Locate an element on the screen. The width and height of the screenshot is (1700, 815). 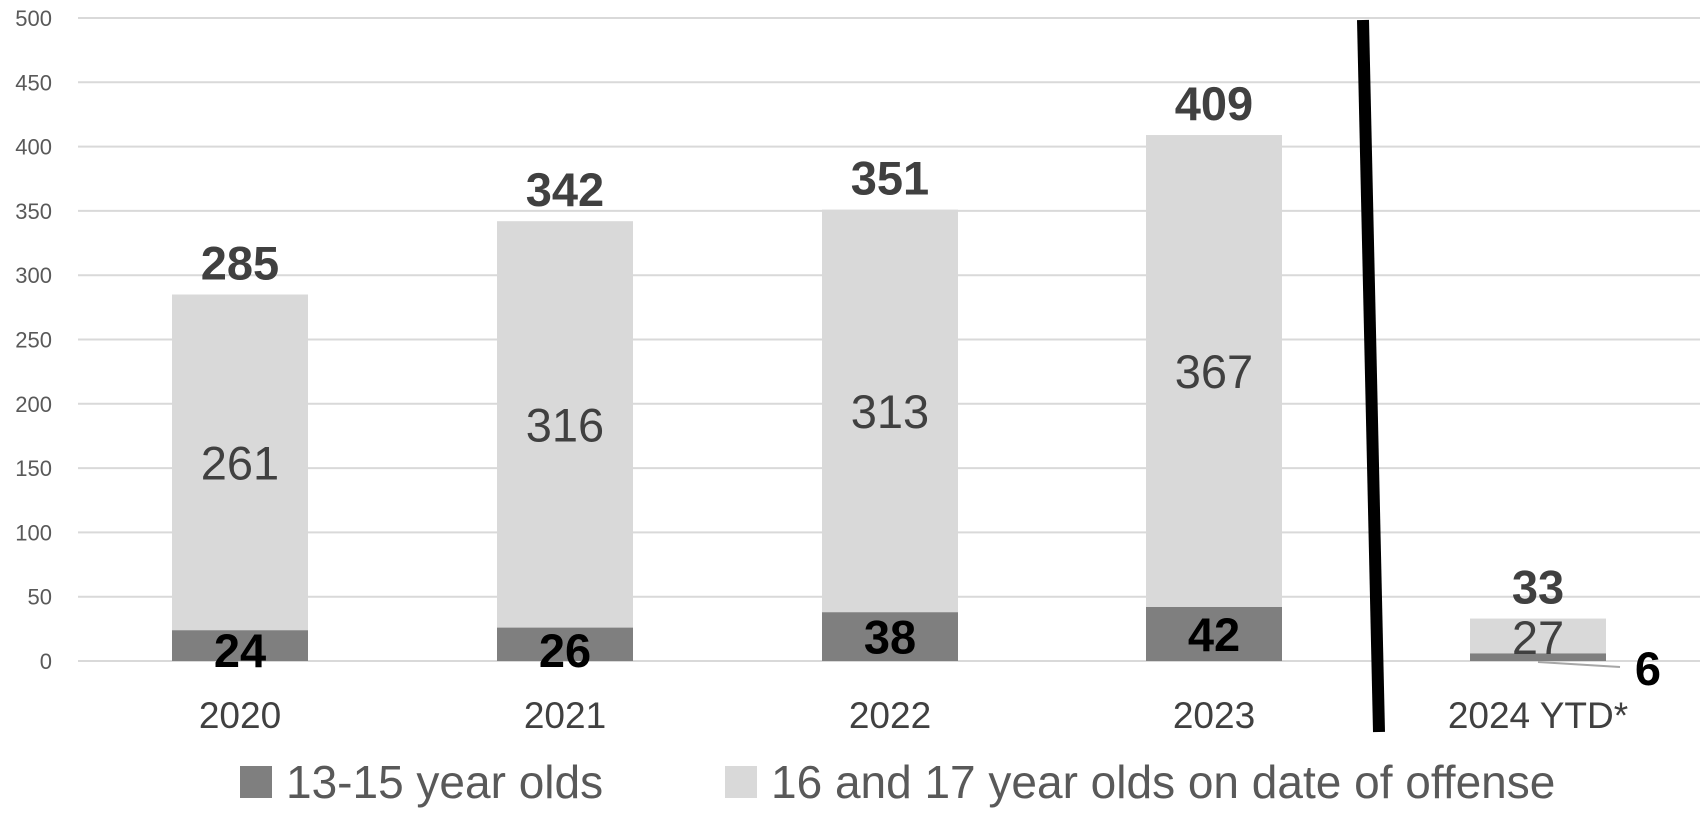
value-label-13-15: 6 is located at coordinates (1648, 668).